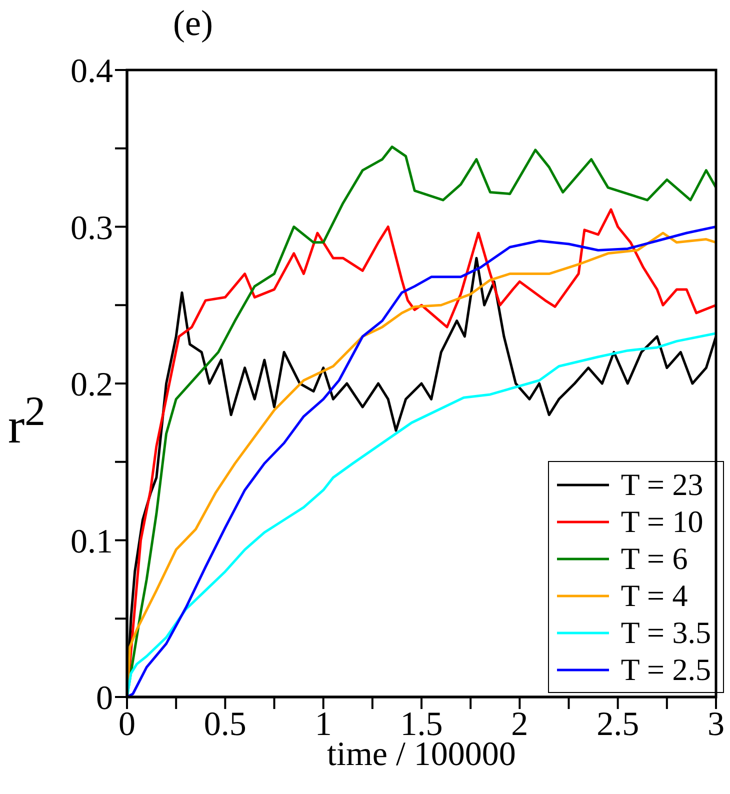 The height and width of the screenshot is (794, 730). Describe the element at coordinates (91, 71) in the screenshot. I see `y-tick-label: 0.4` at that location.